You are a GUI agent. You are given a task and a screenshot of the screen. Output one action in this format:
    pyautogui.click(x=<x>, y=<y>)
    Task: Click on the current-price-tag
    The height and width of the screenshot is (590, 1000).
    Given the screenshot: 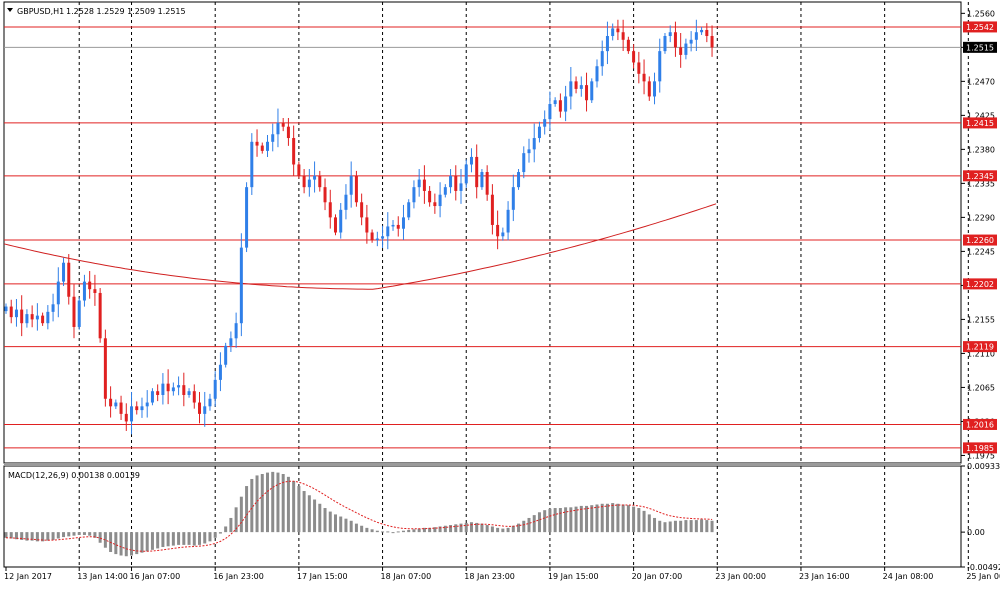 What is the action you would take?
    pyautogui.click(x=980, y=47)
    